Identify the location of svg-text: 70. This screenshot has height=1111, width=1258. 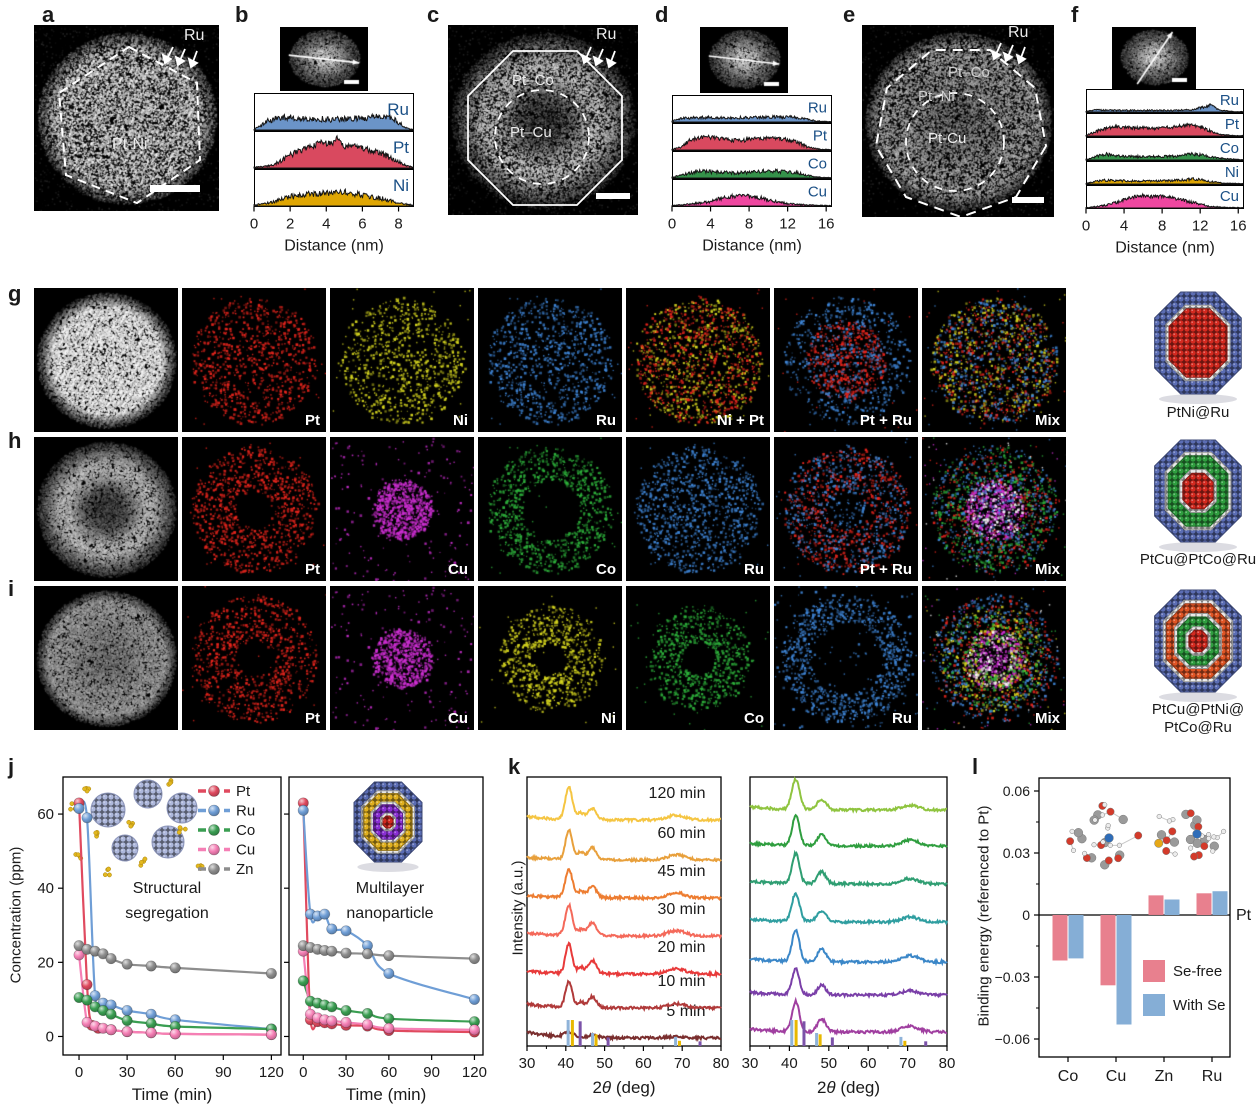
(907, 1063).